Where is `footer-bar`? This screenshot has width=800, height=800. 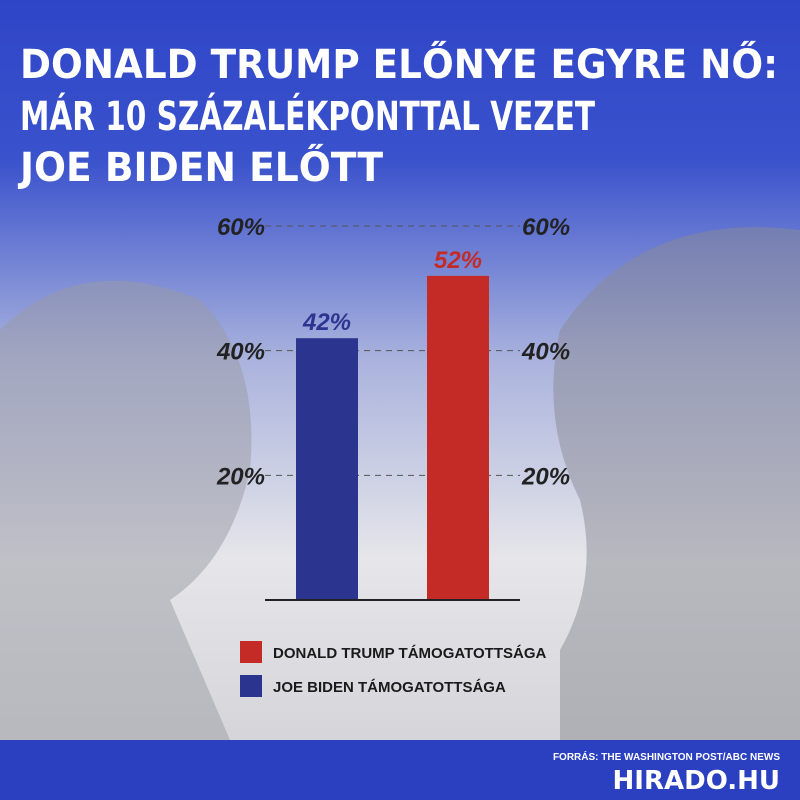
footer-bar is located at coordinates (400, 770).